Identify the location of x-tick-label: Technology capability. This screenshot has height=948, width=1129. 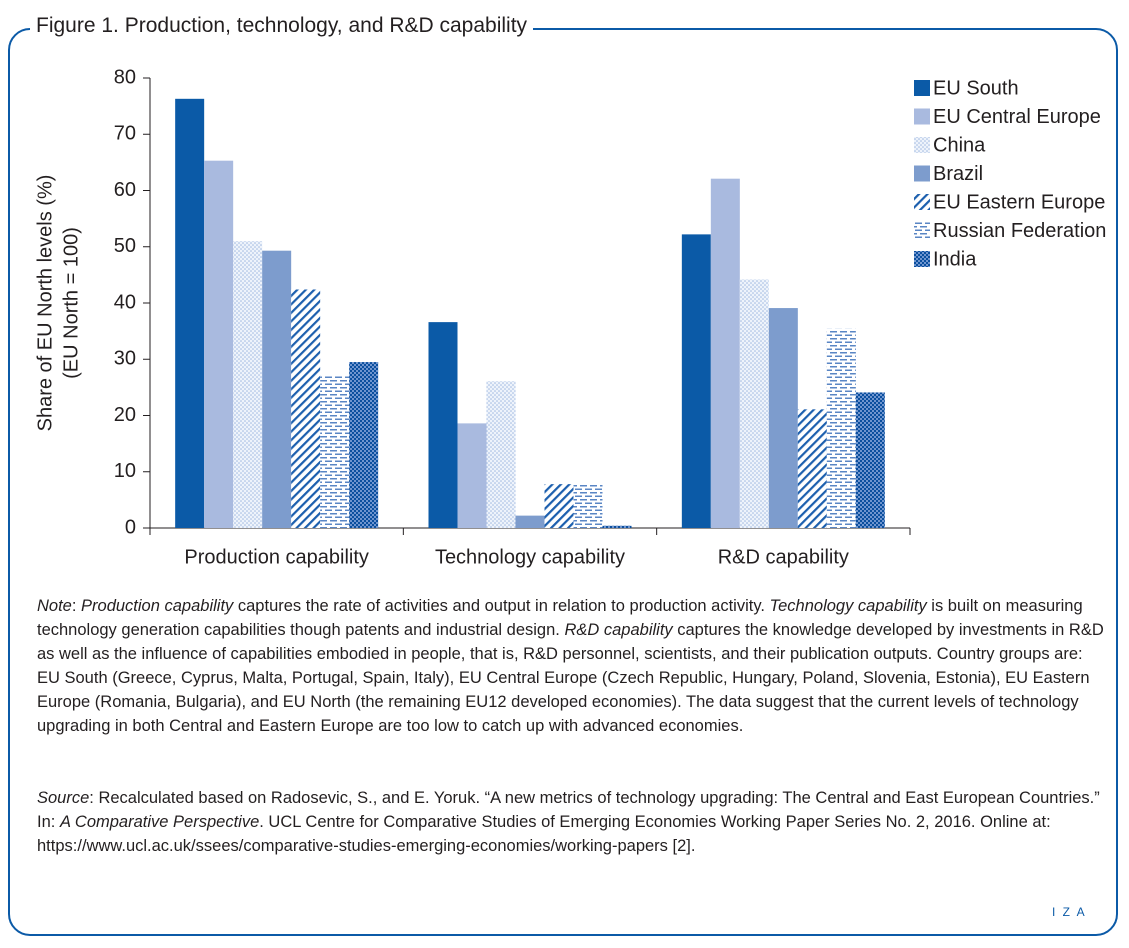
(530, 557).